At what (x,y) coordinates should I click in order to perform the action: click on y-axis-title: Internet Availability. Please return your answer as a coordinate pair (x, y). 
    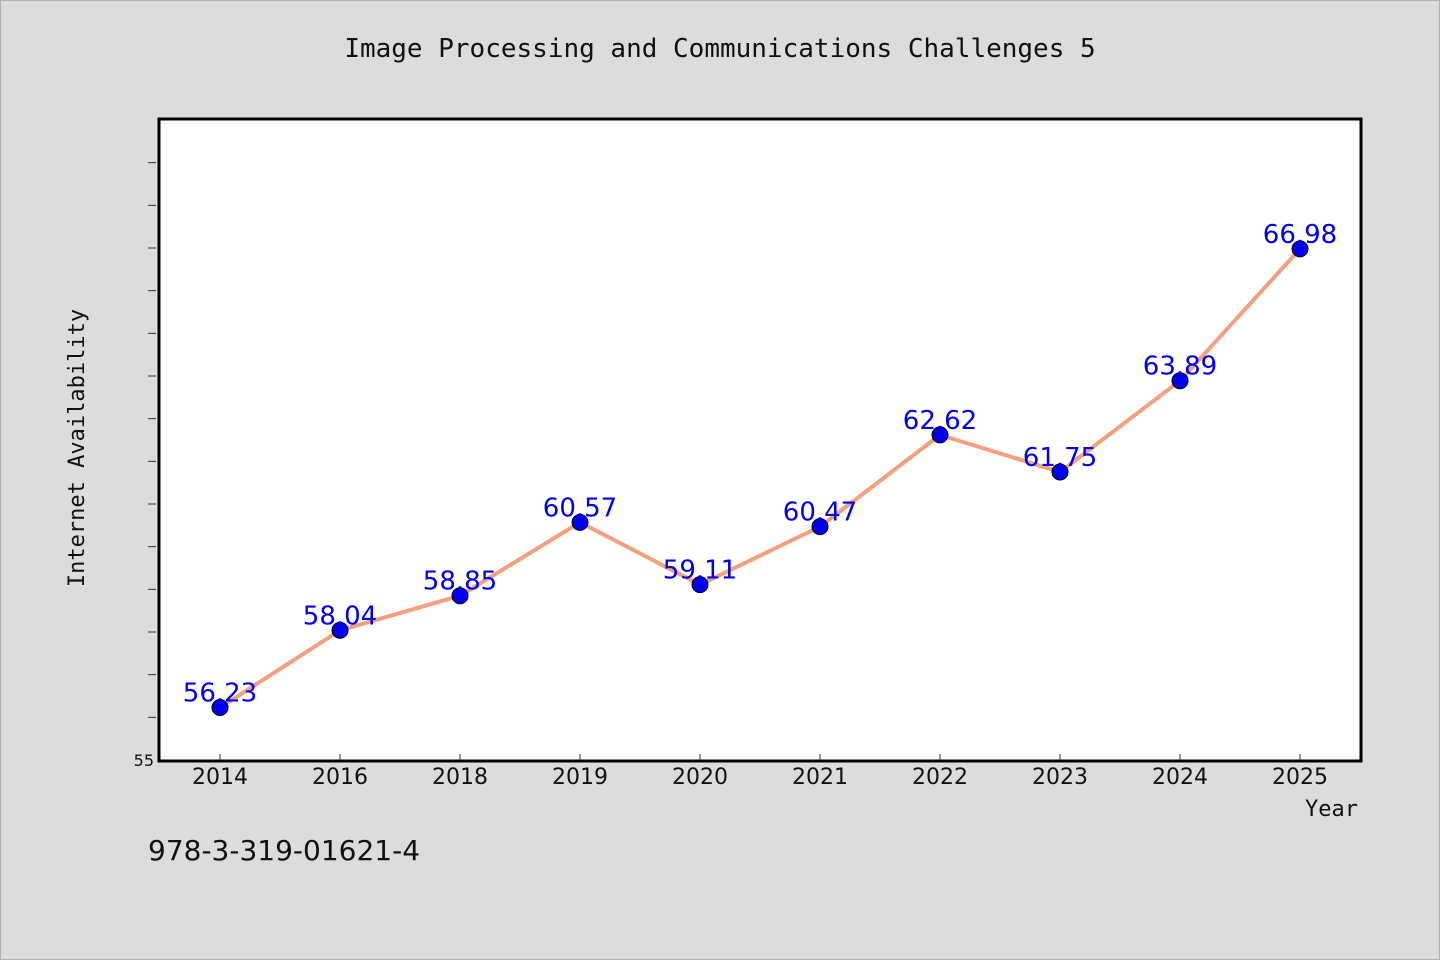
    Looking at the image, I should click on (77, 448).